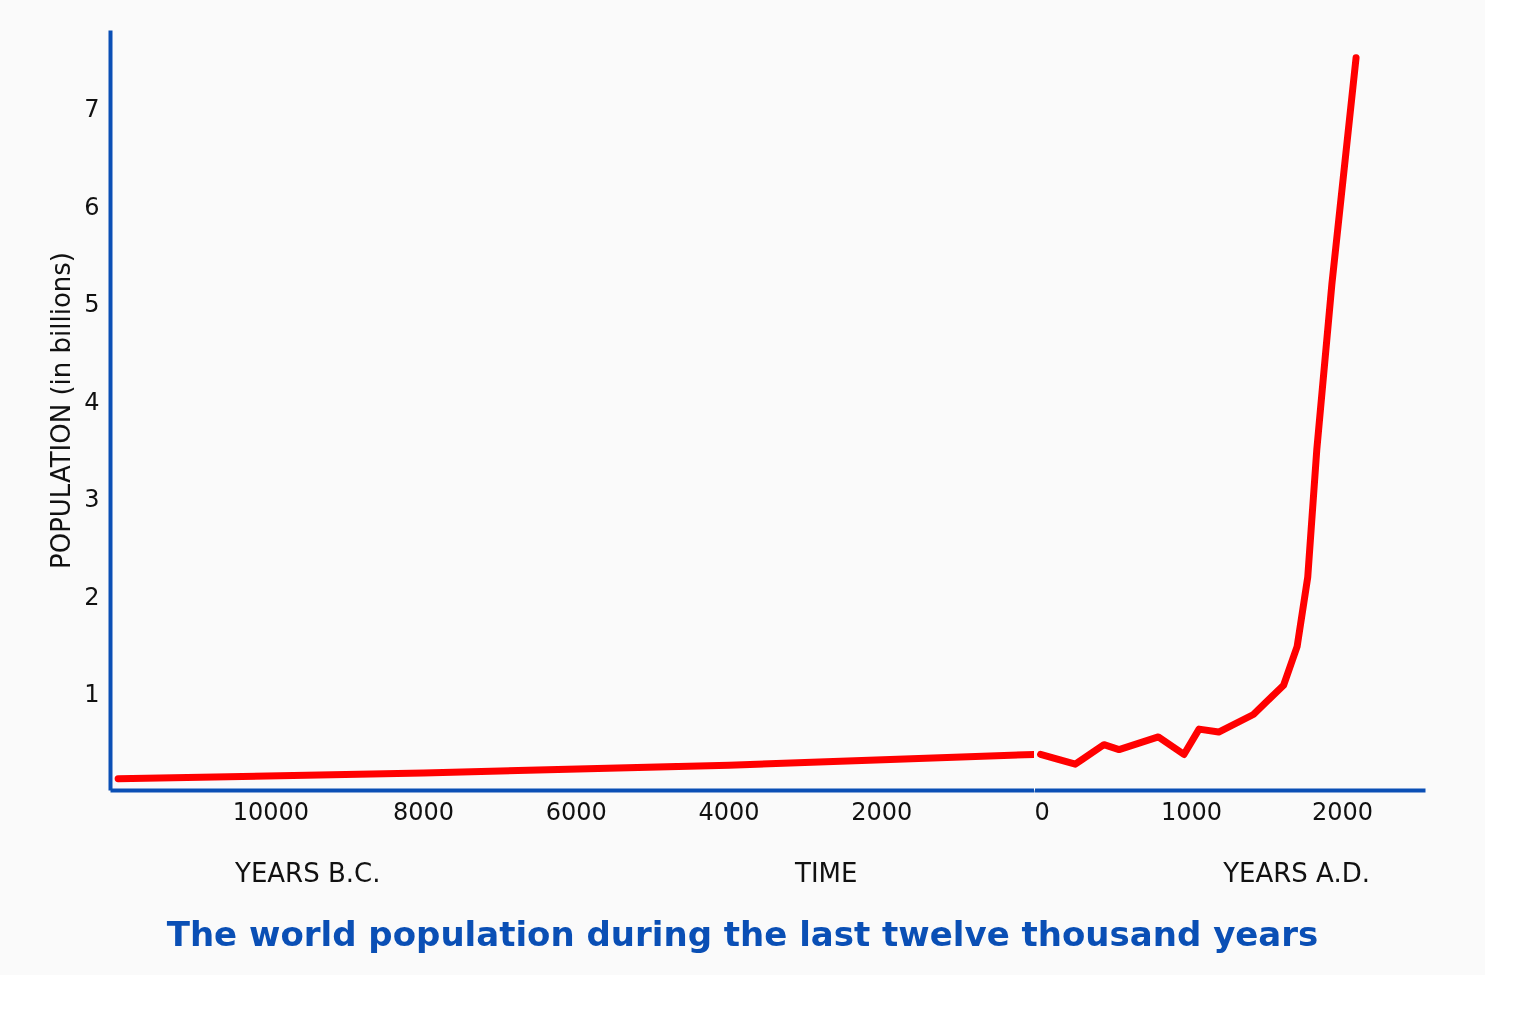 Image resolution: width=1536 pixels, height=1024 pixels. What do you see at coordinates (92, 109) in the screenshot?
I see `y-tick-label: 7` at bounding box center [92, 109].